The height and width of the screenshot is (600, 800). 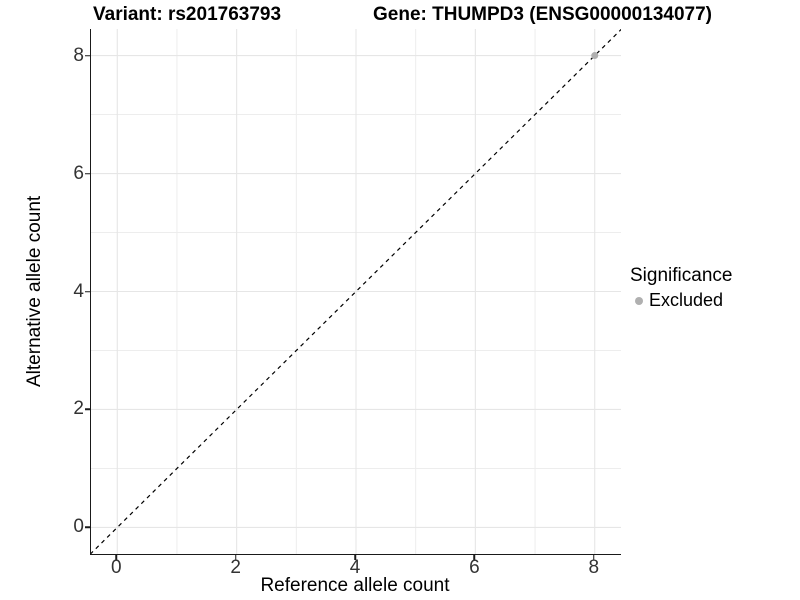 What do you see at coordinates (355, 585) in the screenshot?
I see `x-axis-title: Reference allele count` at bounding box center [355, 585].